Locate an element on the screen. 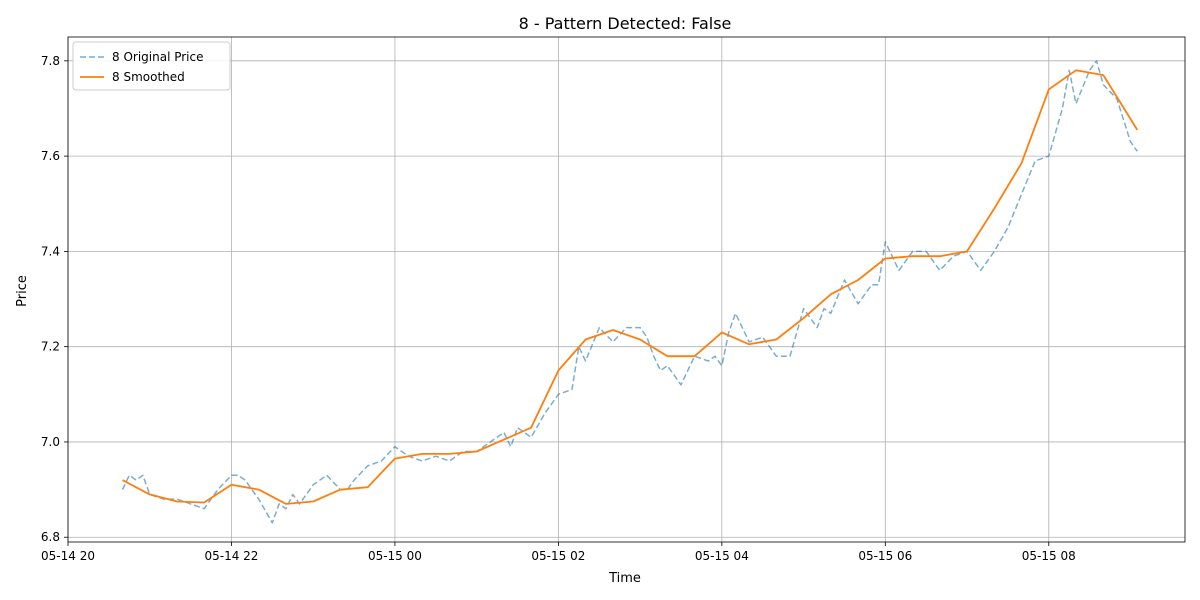 Image resolution: width=1200 pixels, height=600 pixels. y-tick-label: 7.0 is located at coordinates (50, 442).